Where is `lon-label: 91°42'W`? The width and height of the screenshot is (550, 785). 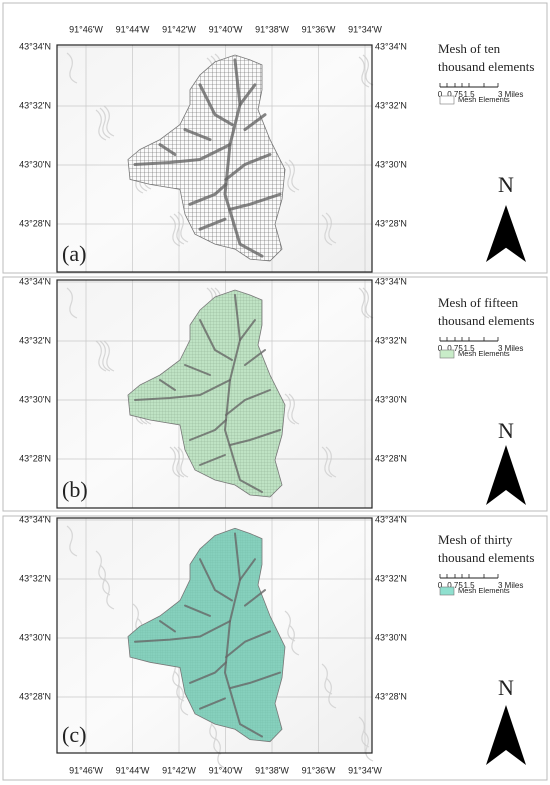 lon-label: 91°42'W is located at coordinates (179, 29).